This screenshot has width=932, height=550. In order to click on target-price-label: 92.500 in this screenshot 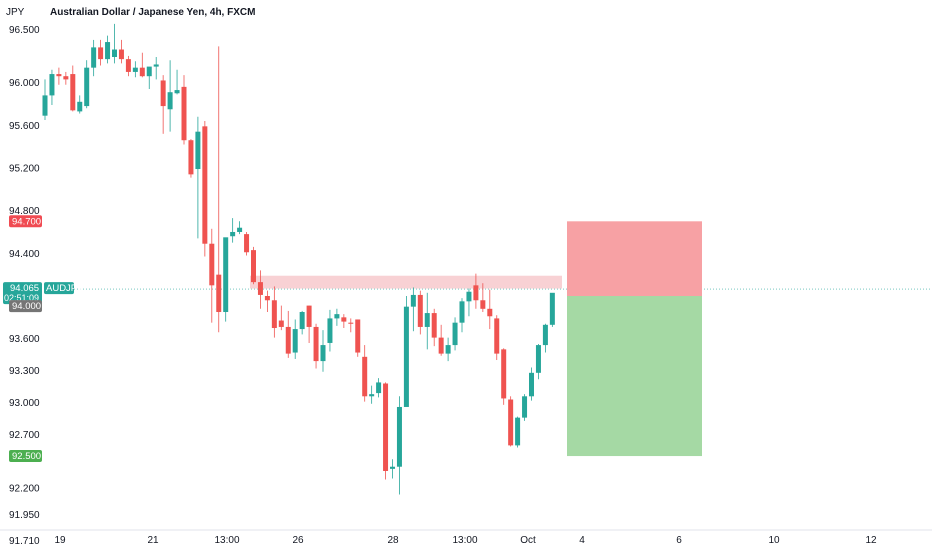, I will do `click(26, 456)`.